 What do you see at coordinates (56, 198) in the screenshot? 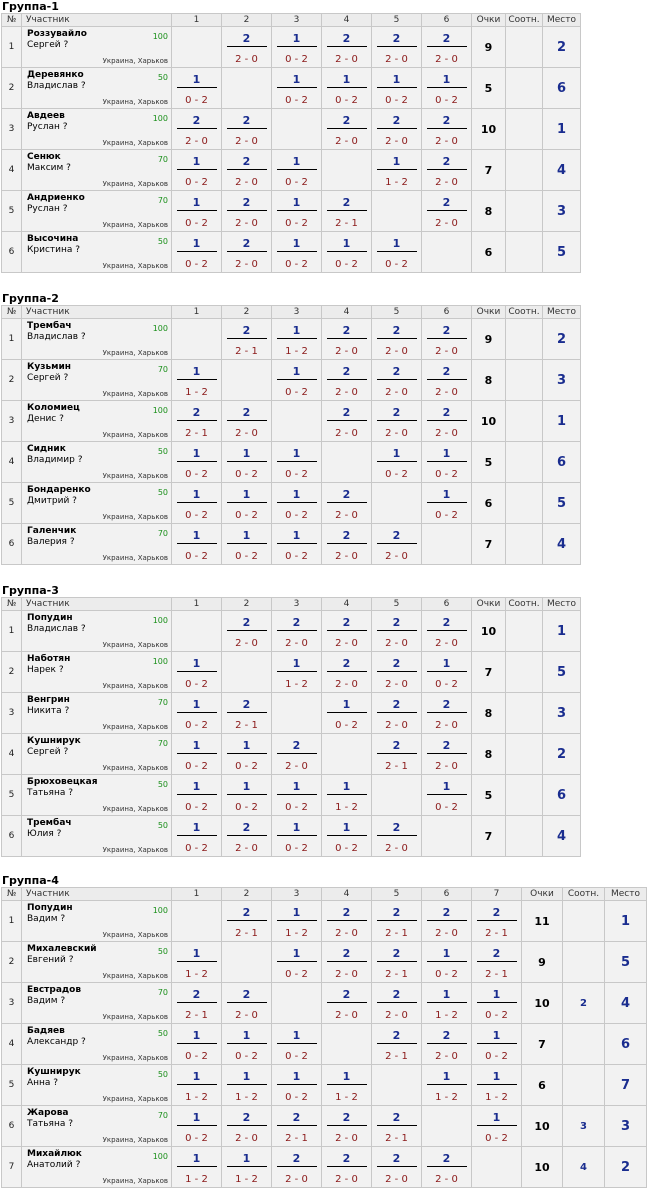
I see `player-surname-link: Андриенко` at bounding box center [56, 198].